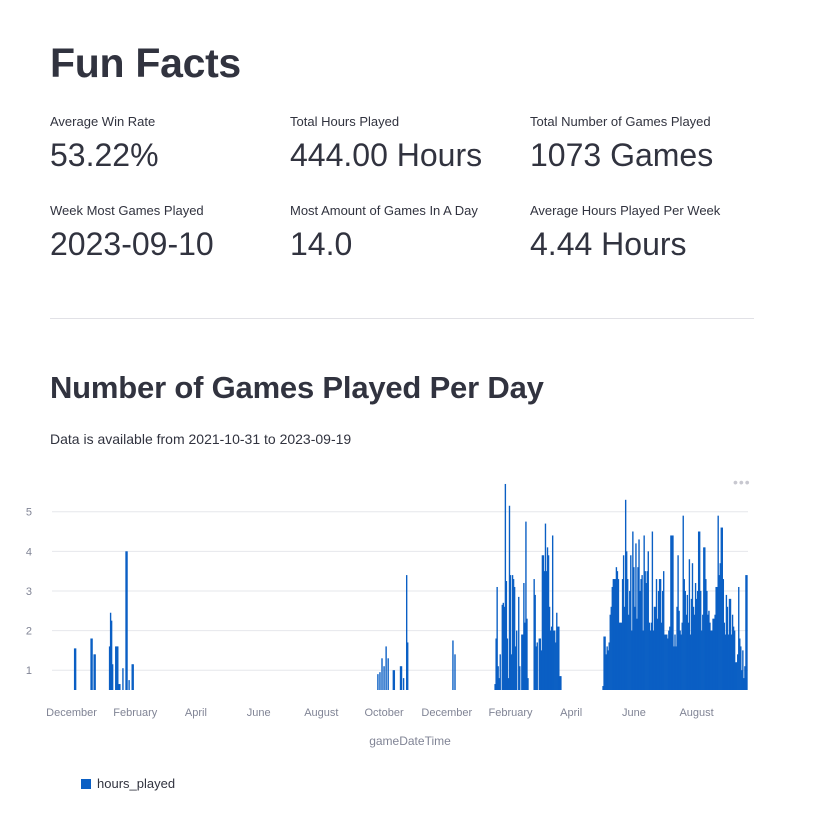  What do you see at coordinates (696, 713) in the screenshot?
I see `x-tick-label: August` at bounding box center [696, 713].